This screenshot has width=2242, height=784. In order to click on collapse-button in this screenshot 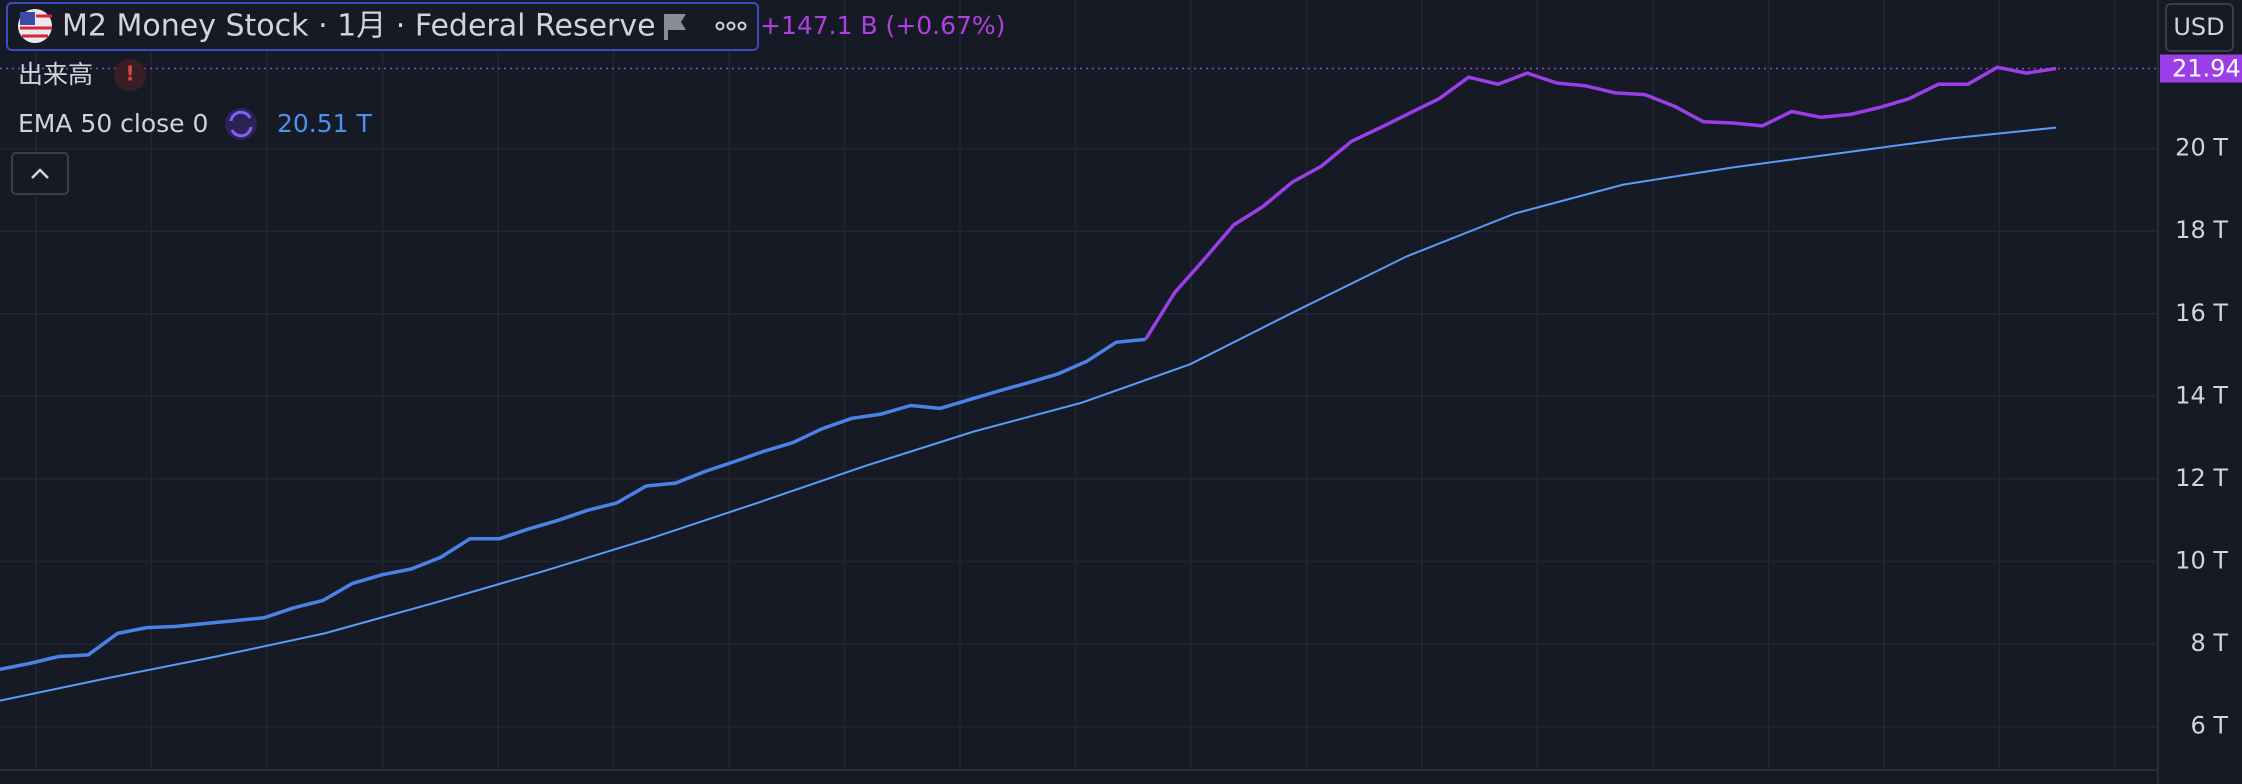, I will do `click(40, 173)`.